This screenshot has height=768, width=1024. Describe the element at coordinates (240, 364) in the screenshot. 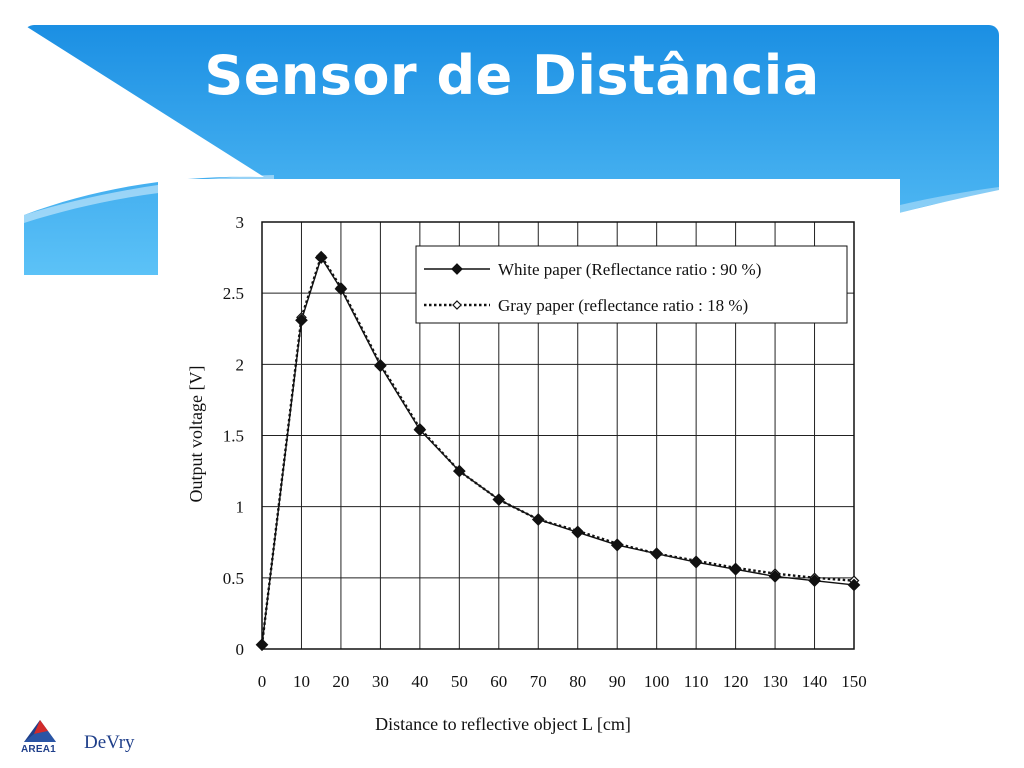

I see `y-tick-label: 2` at that location.